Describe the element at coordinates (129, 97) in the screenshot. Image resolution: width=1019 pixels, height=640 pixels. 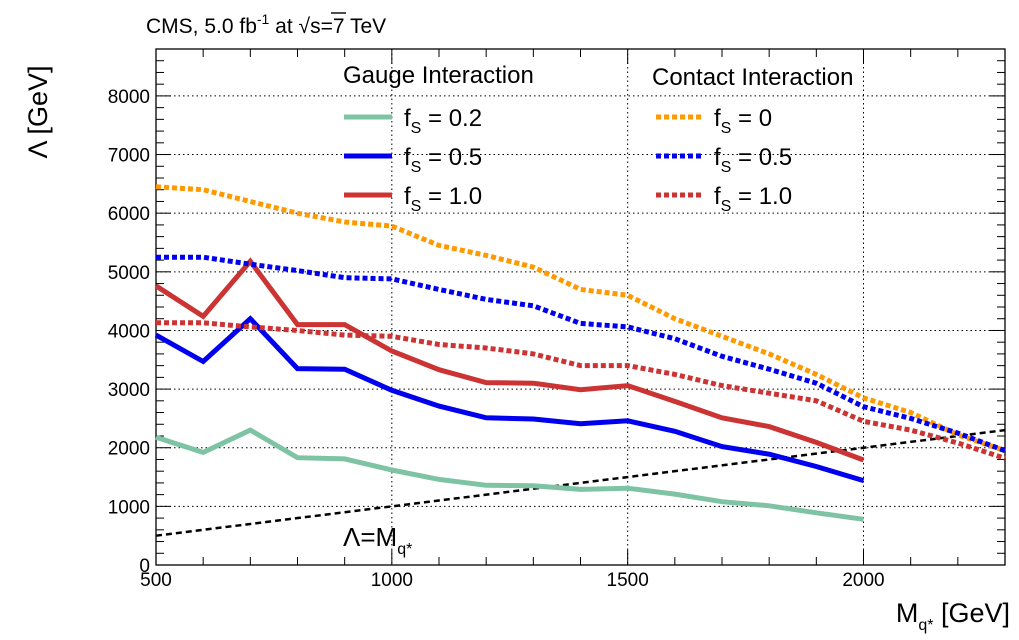
I see `y-tick-label: 8000` at that location.